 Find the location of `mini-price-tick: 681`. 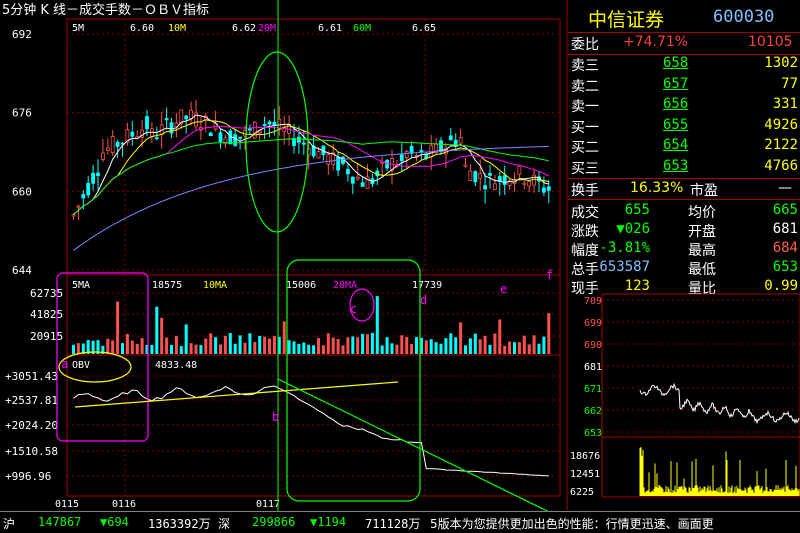

mini-price-tick: 681 is located at coordinates (593, 367).